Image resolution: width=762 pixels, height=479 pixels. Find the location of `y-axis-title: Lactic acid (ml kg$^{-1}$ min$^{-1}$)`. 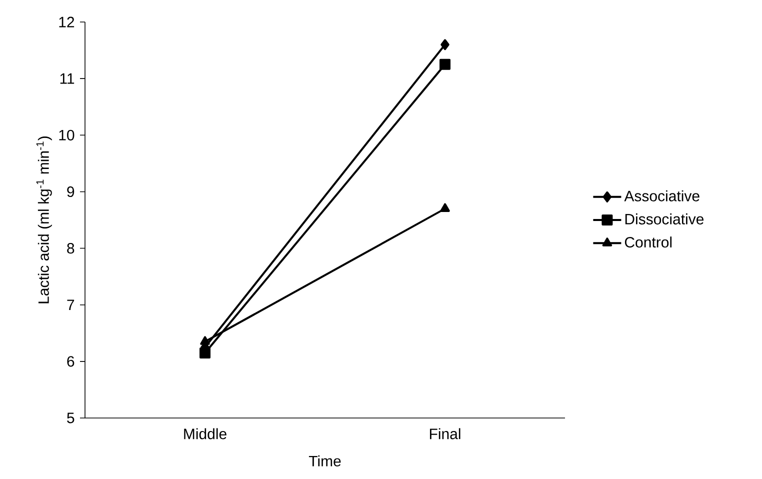

y-axis-title: Lactic acid (ml kg$^{-1}$ min$^{-1}$) is located at coordinates (44, 220).